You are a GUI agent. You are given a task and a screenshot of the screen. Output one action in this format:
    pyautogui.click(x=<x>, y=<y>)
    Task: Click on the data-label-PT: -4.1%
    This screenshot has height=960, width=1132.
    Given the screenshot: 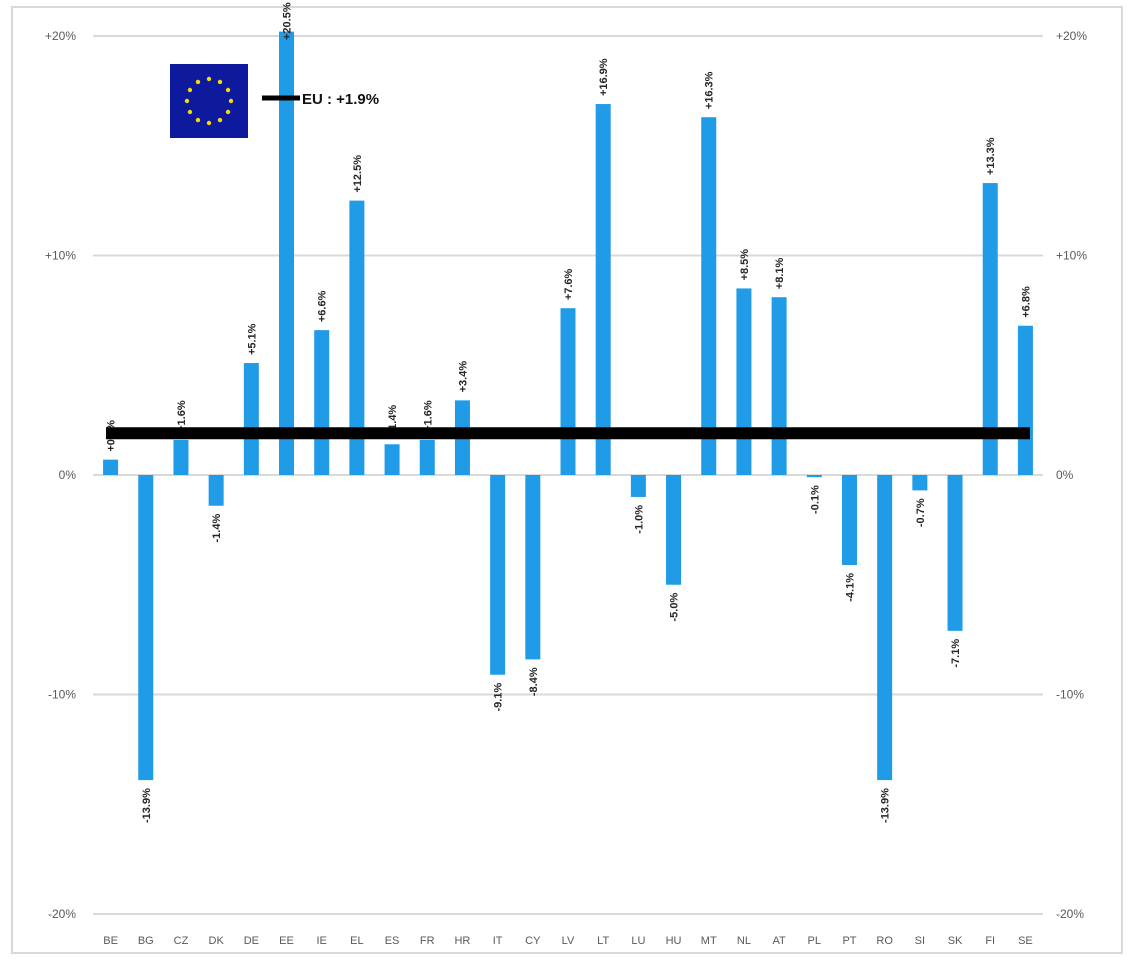 What is the action you would take?
    pyautogui.click(x=850, y=587)
    